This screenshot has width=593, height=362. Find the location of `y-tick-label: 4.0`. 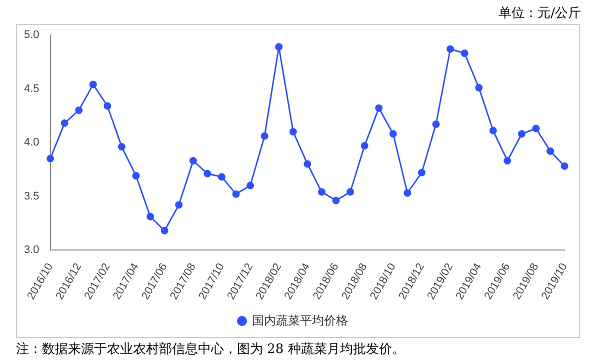

y-tick-label: 4.0 is located at coordinates (32, 142).